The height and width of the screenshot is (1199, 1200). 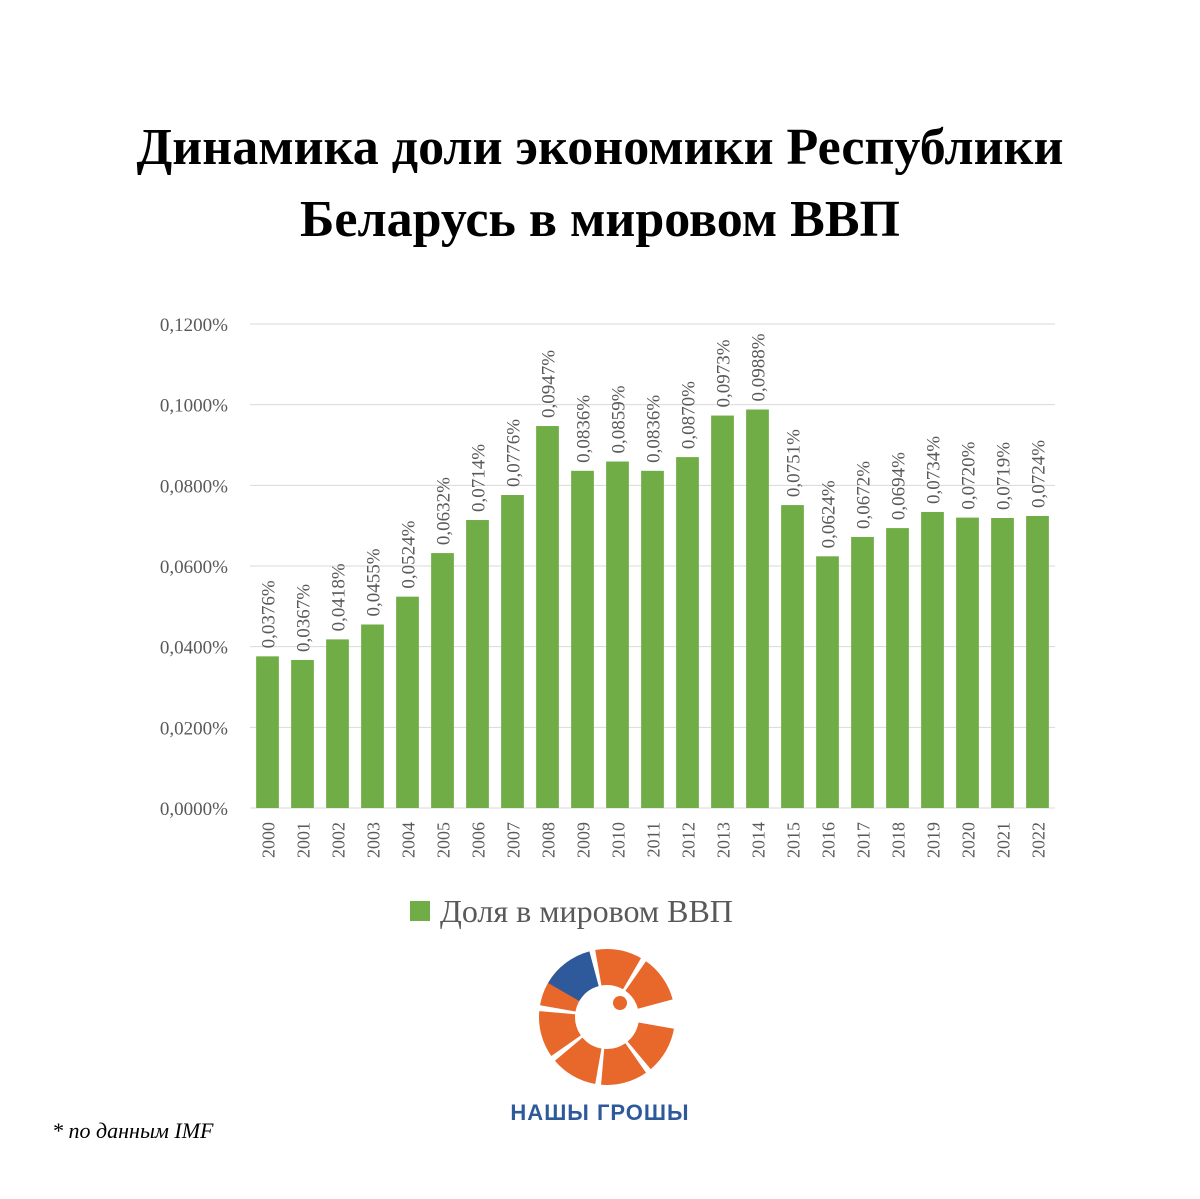 I want to click on x-tick-label-2014: 2014, so click(x=759, y=840).